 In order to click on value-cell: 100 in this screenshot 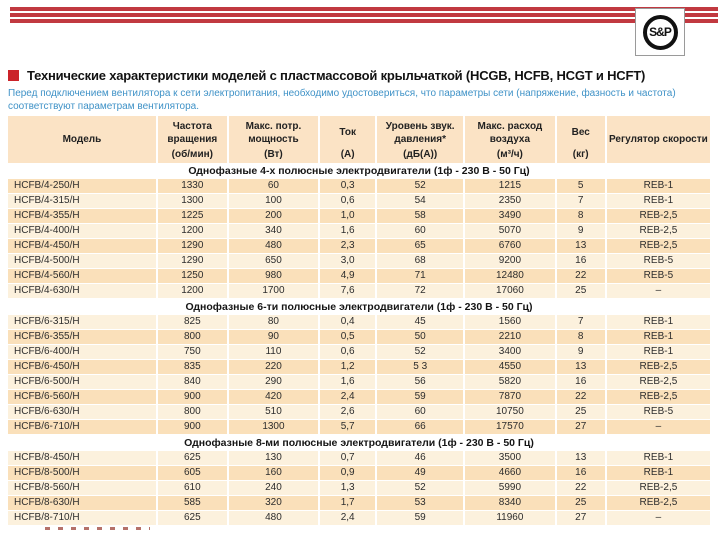, I will do `click(273, 201)`.